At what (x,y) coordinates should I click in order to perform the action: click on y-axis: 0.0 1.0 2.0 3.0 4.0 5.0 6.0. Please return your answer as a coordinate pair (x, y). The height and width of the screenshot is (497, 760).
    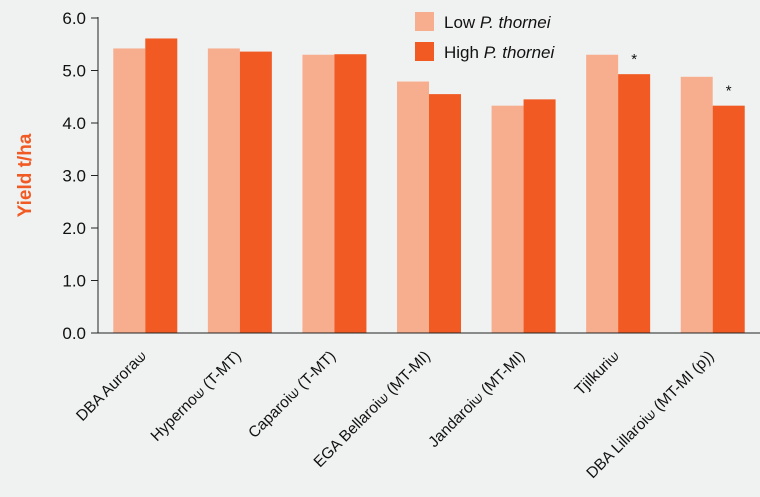
    Looking at the image, I should click on (80, 176).